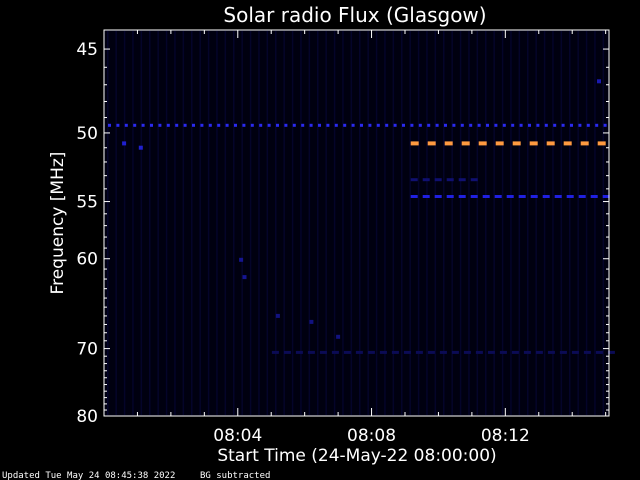 Image resolution: width=640 pixels, height=480 pixels. Describe the element at coordinates (237, 436) in the screenshot. I see `x-tick-label: 08:04` at that location.